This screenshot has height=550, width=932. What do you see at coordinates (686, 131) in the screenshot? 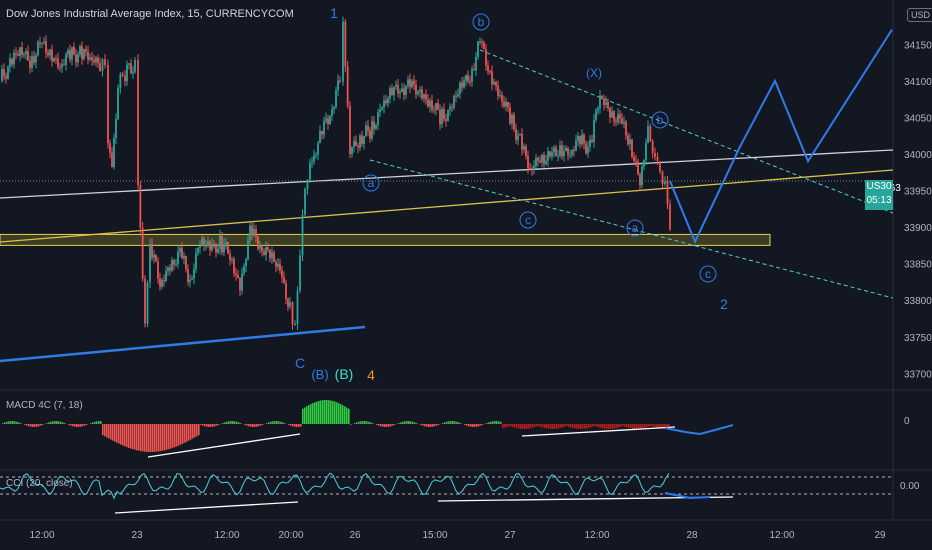
I see `channel-upper` at bounding box center [686, 131].